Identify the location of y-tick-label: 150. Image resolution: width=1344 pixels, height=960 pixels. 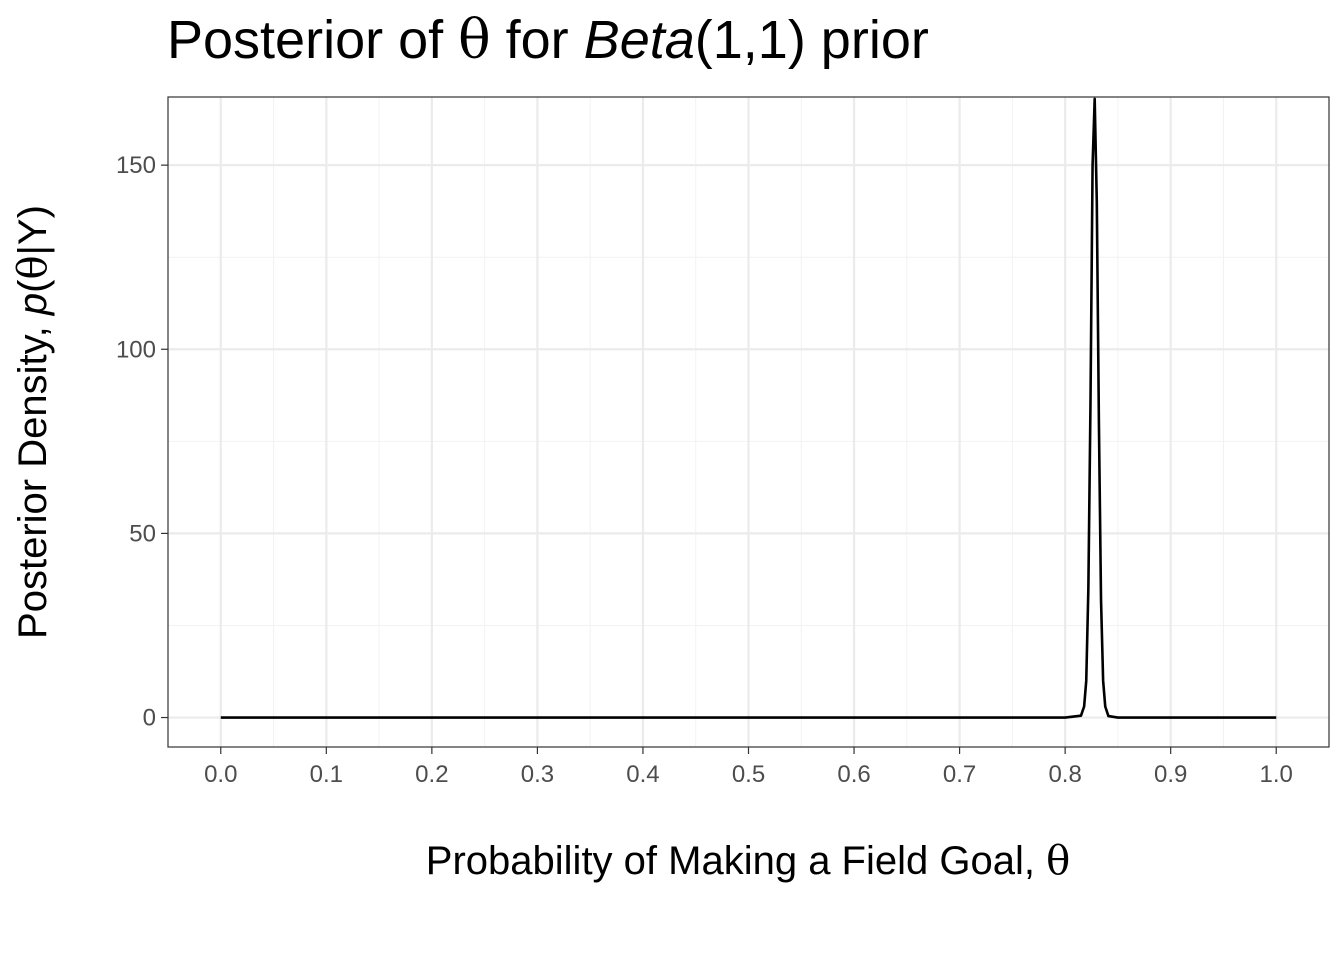
(136, 165).